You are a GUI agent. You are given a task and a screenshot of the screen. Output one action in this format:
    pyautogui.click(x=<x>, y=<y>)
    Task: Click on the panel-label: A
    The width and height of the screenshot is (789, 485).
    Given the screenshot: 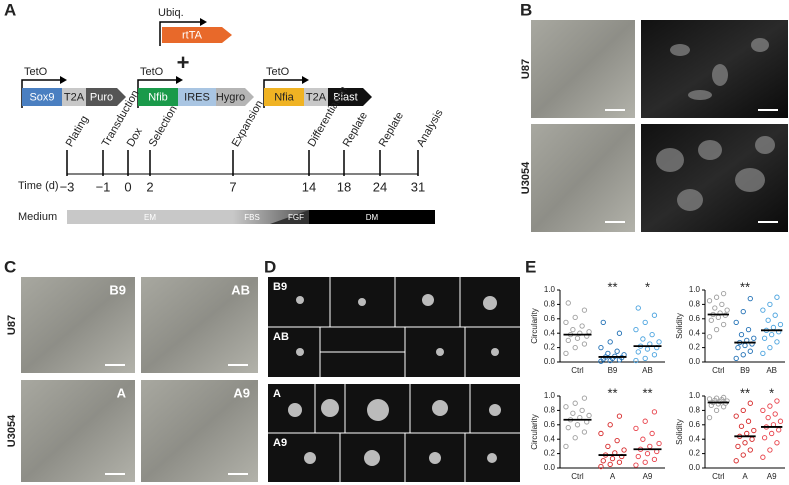 What is the action you would take?
    pyautogui.click(x=10, y=9)
    